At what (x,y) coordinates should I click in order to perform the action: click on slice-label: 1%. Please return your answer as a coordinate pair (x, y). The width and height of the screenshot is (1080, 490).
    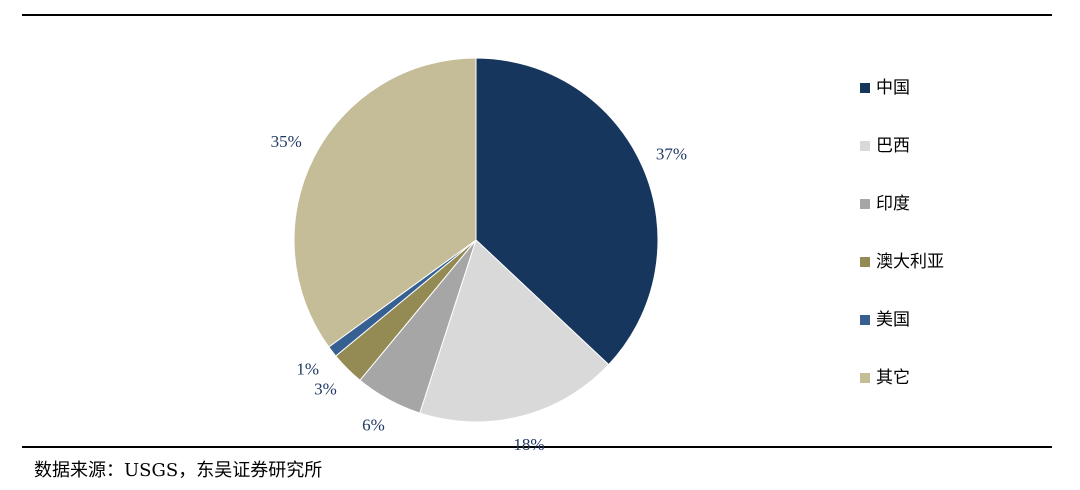
    Looking at the image, I should click on (307, 368).